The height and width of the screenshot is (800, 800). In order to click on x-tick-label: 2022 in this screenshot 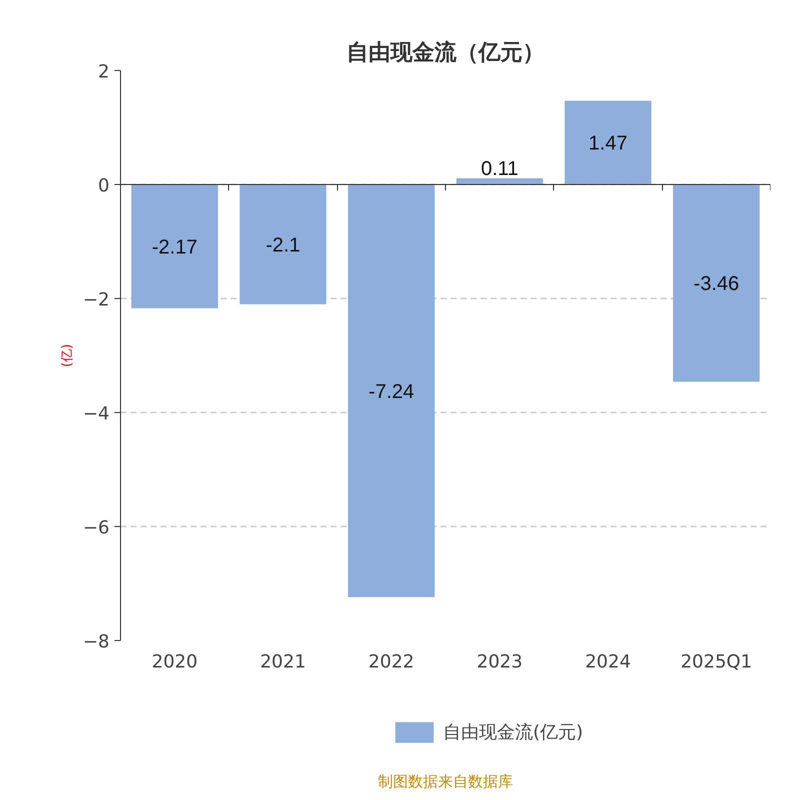, I will do `click(391, 662)`.